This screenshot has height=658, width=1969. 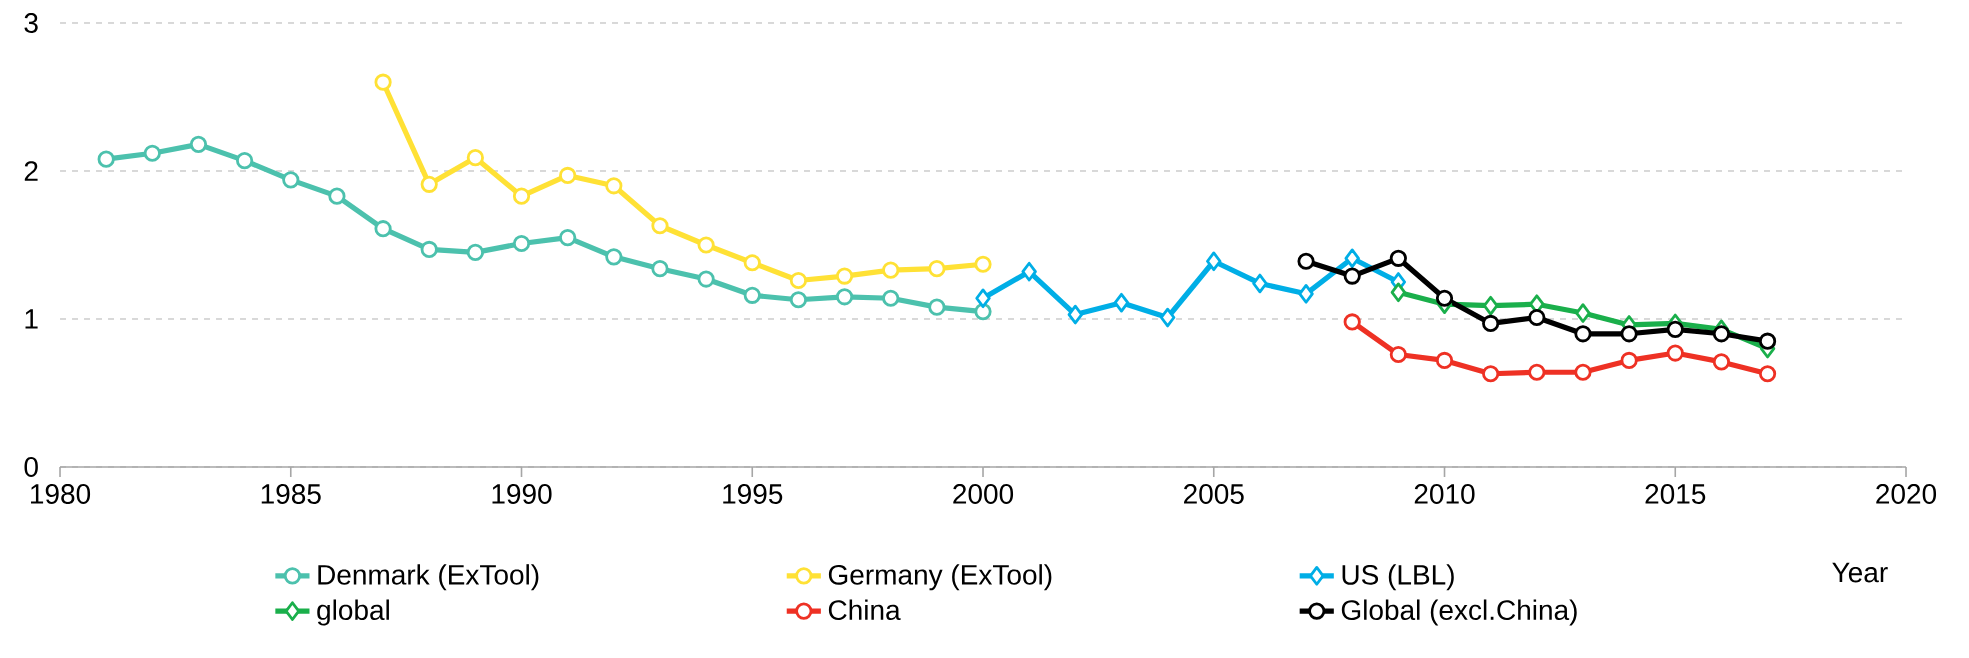 What do you see at coordinates (1214, 494) in the screenshot?
I see `x-tick-label: 2005` at bounding box center [1214, 494].